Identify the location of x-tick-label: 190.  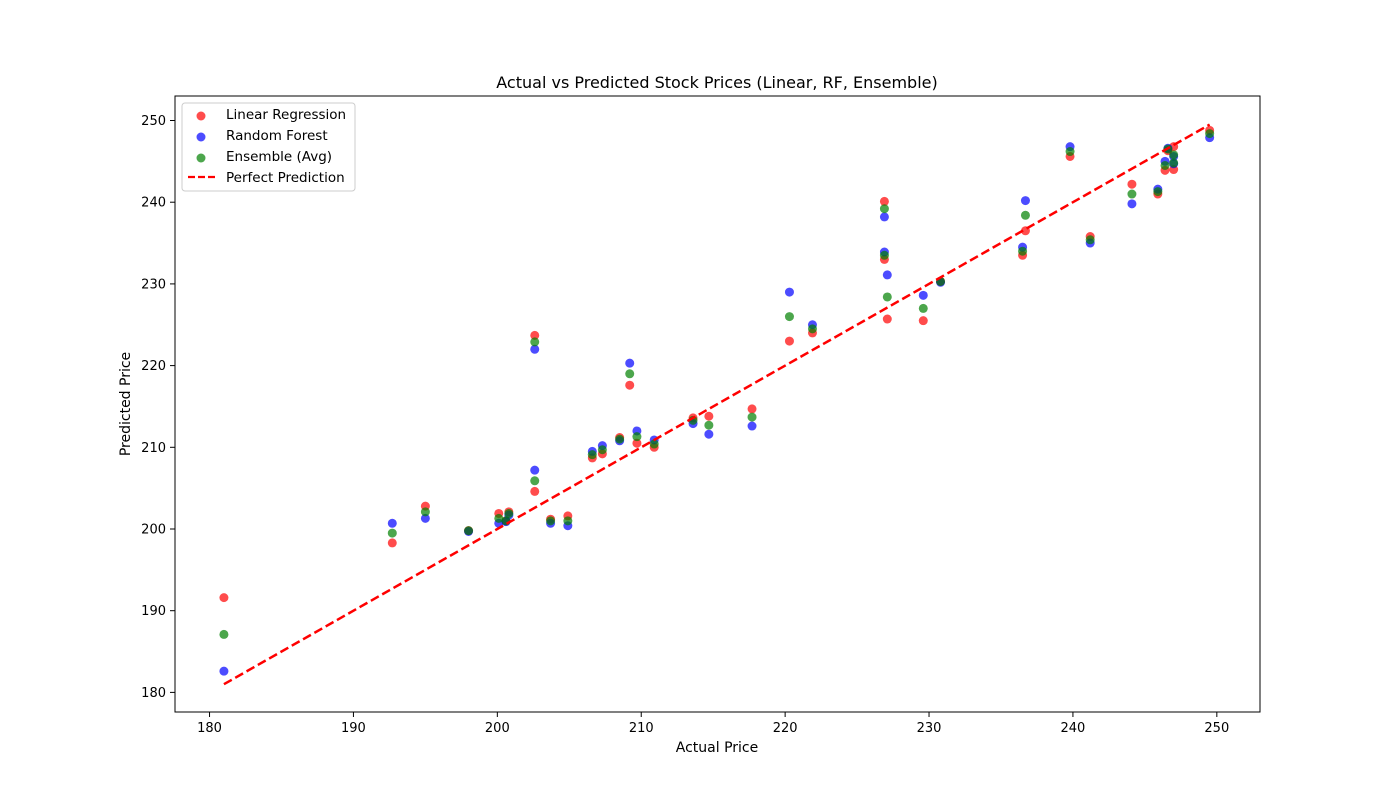
(353, 728).